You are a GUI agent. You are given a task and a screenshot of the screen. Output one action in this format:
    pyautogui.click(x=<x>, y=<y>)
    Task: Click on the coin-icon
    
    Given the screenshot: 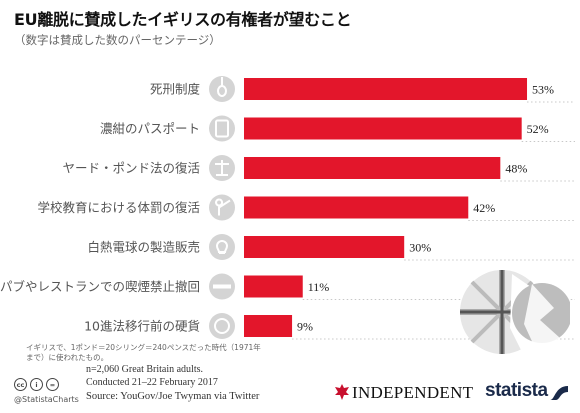 What is the action you would take?
    pyautogui.click(x=222, y=326)
    